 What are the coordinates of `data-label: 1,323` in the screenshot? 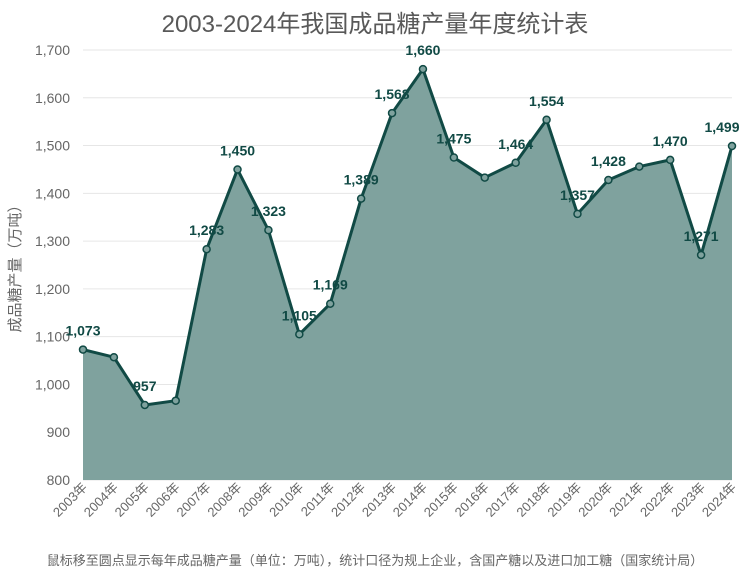 It's located at (268, 211).